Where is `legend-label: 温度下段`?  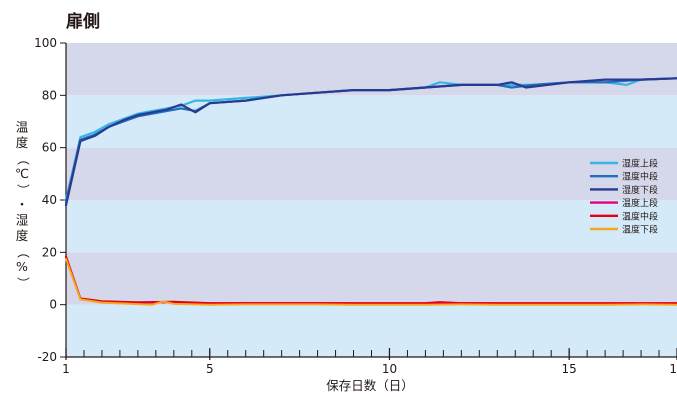
legend-label: 温度下段 is located at coordinates (640, 230).